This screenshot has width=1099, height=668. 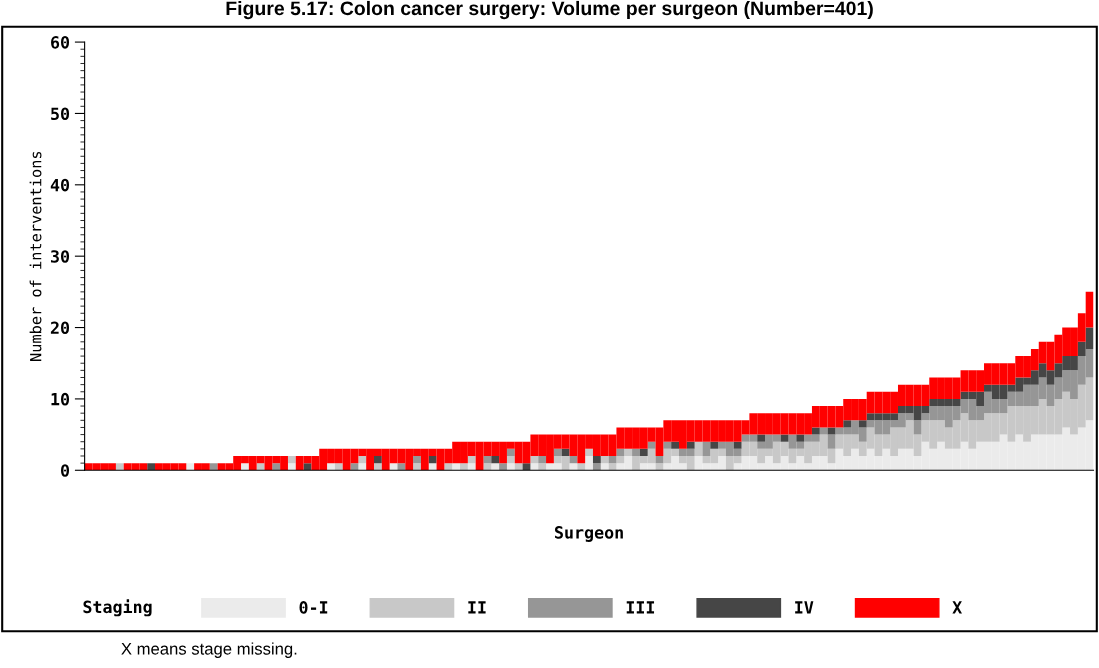 What do you see at coordinates (804, 607) in the screenshot?
I see `legend-label: IV` at bounding box center [804, 607].